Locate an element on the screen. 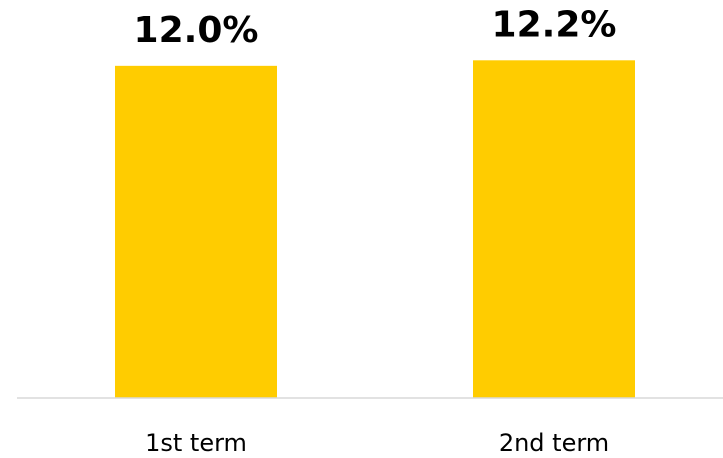  value-label: 12.2% is located at coordinates (554, 24).